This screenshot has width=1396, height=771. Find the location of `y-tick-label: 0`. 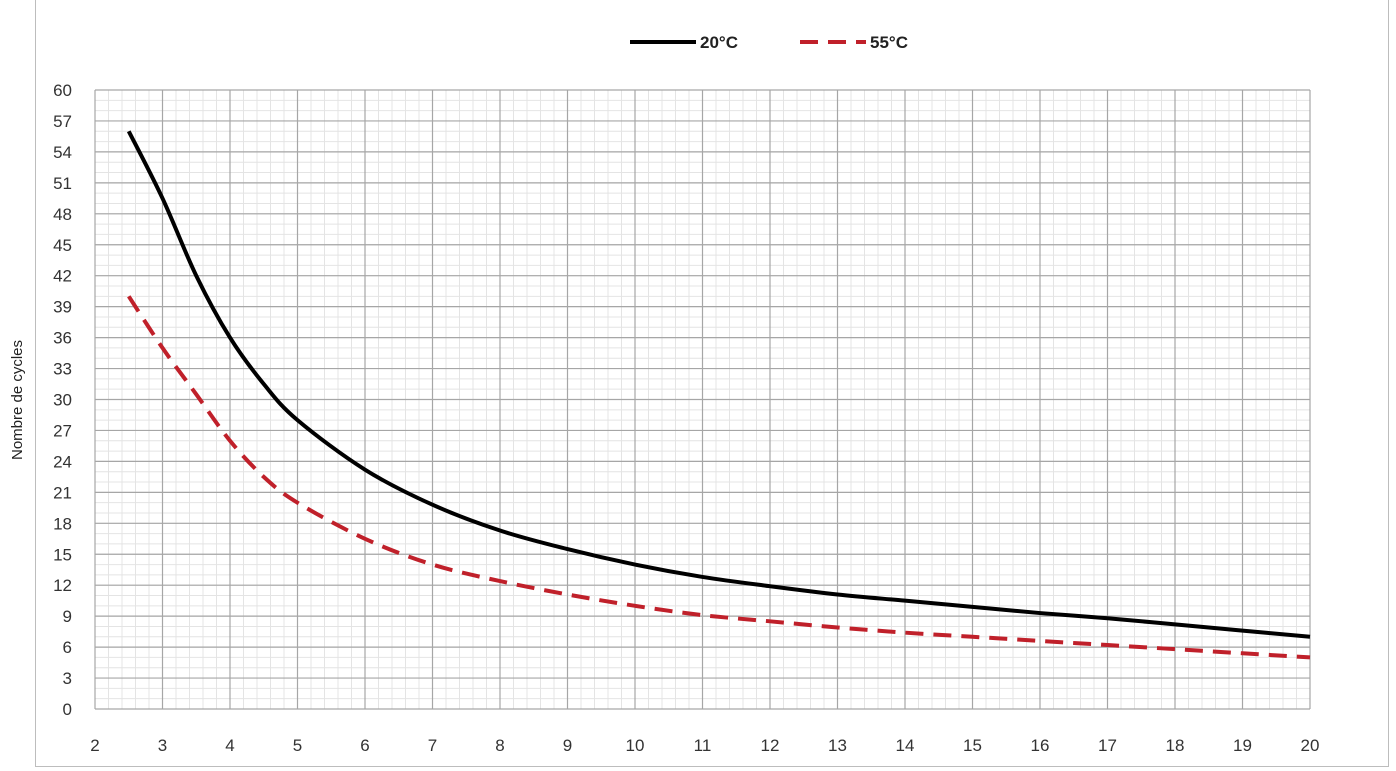

y-tick-label: 0 is located at coordinates (67, 709).